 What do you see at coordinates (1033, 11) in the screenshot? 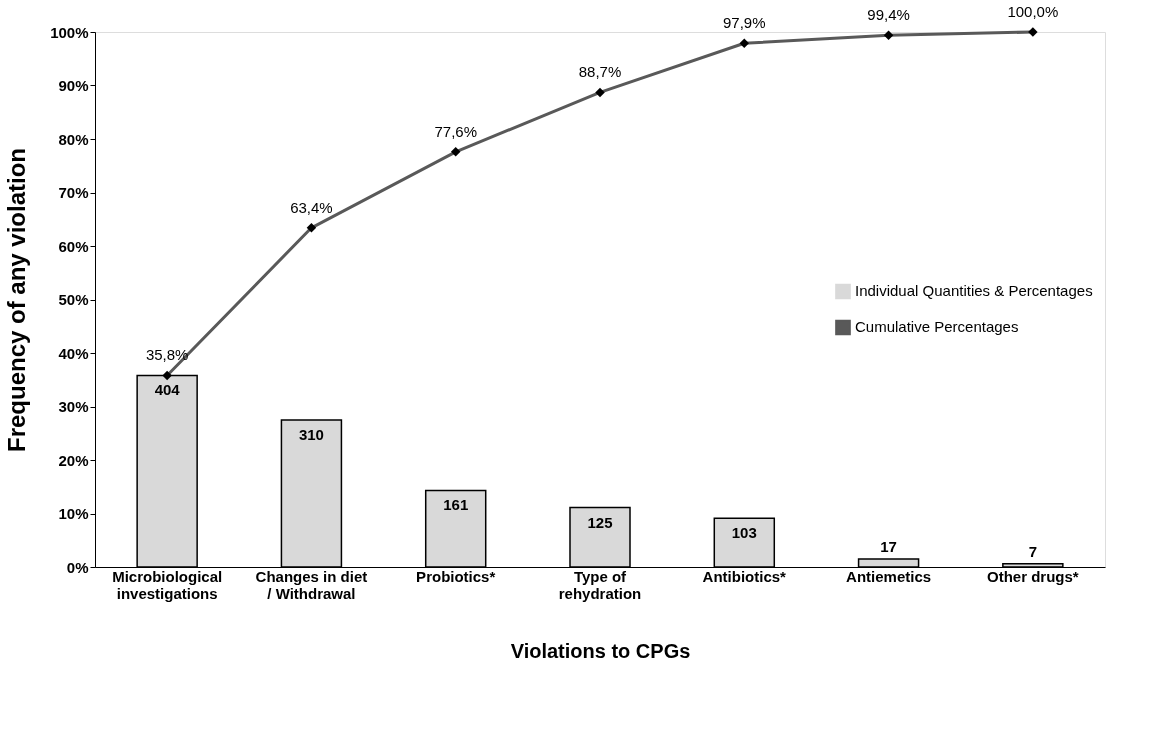
I see `data-label: 100,0%` at bounding box center [1033, 11].